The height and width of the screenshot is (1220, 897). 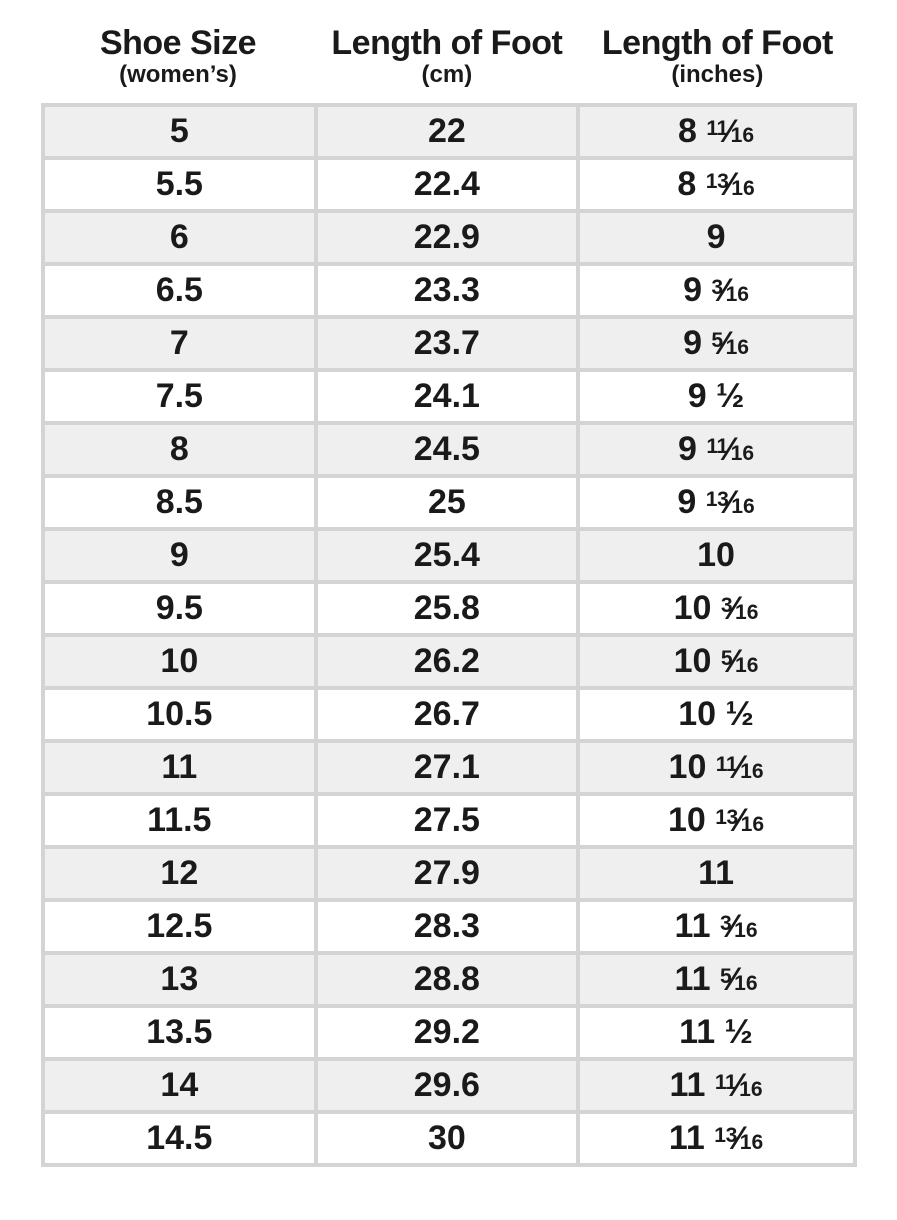 What do you see at coordinates (178, 74) in the screenshot?
I see `column-subtitle-womens: (women’s)` at bounding box center [178, 74].